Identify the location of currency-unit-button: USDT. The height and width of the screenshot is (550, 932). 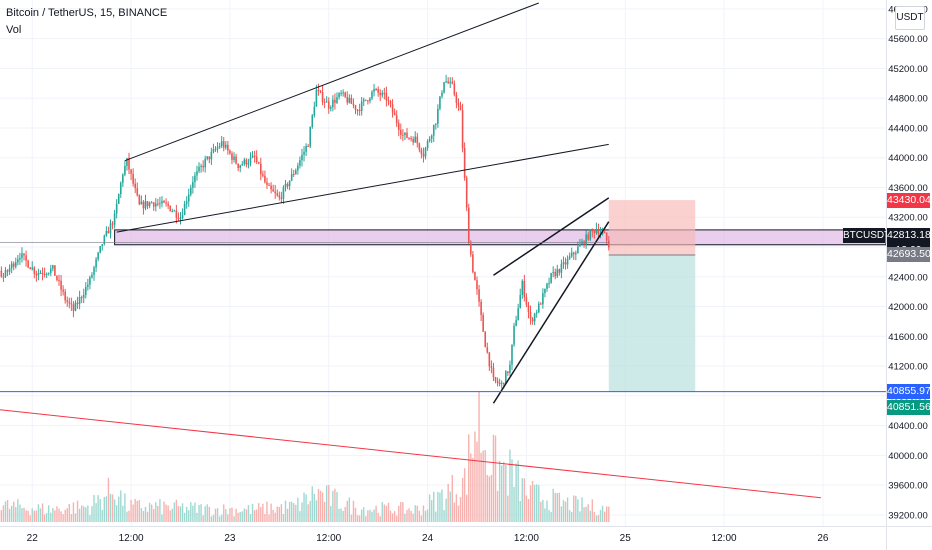
(910, 18).